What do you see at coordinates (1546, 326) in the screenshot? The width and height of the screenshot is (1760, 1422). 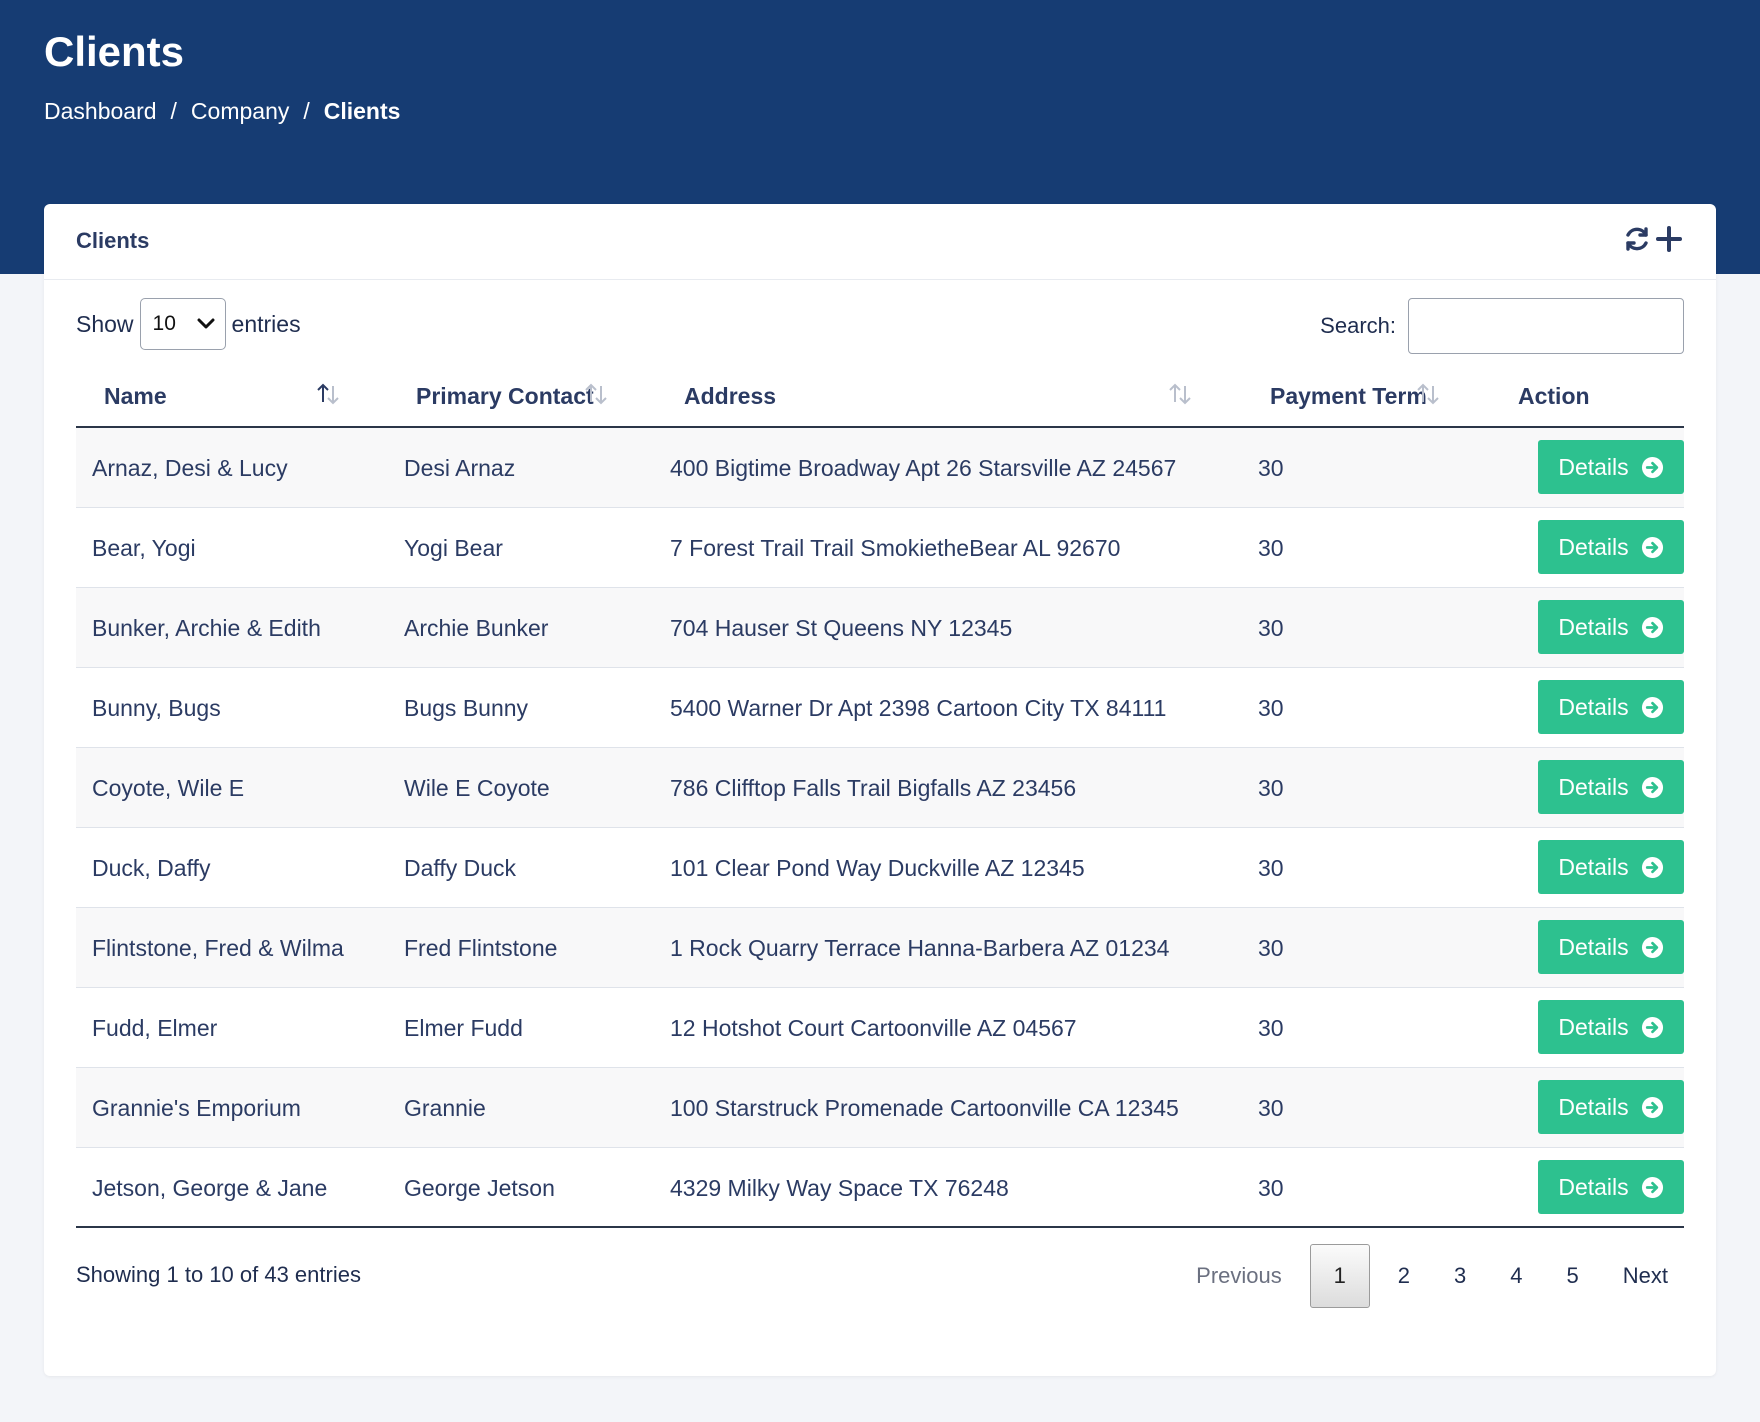 I see `search-input` at bounding box center [1546, 326].